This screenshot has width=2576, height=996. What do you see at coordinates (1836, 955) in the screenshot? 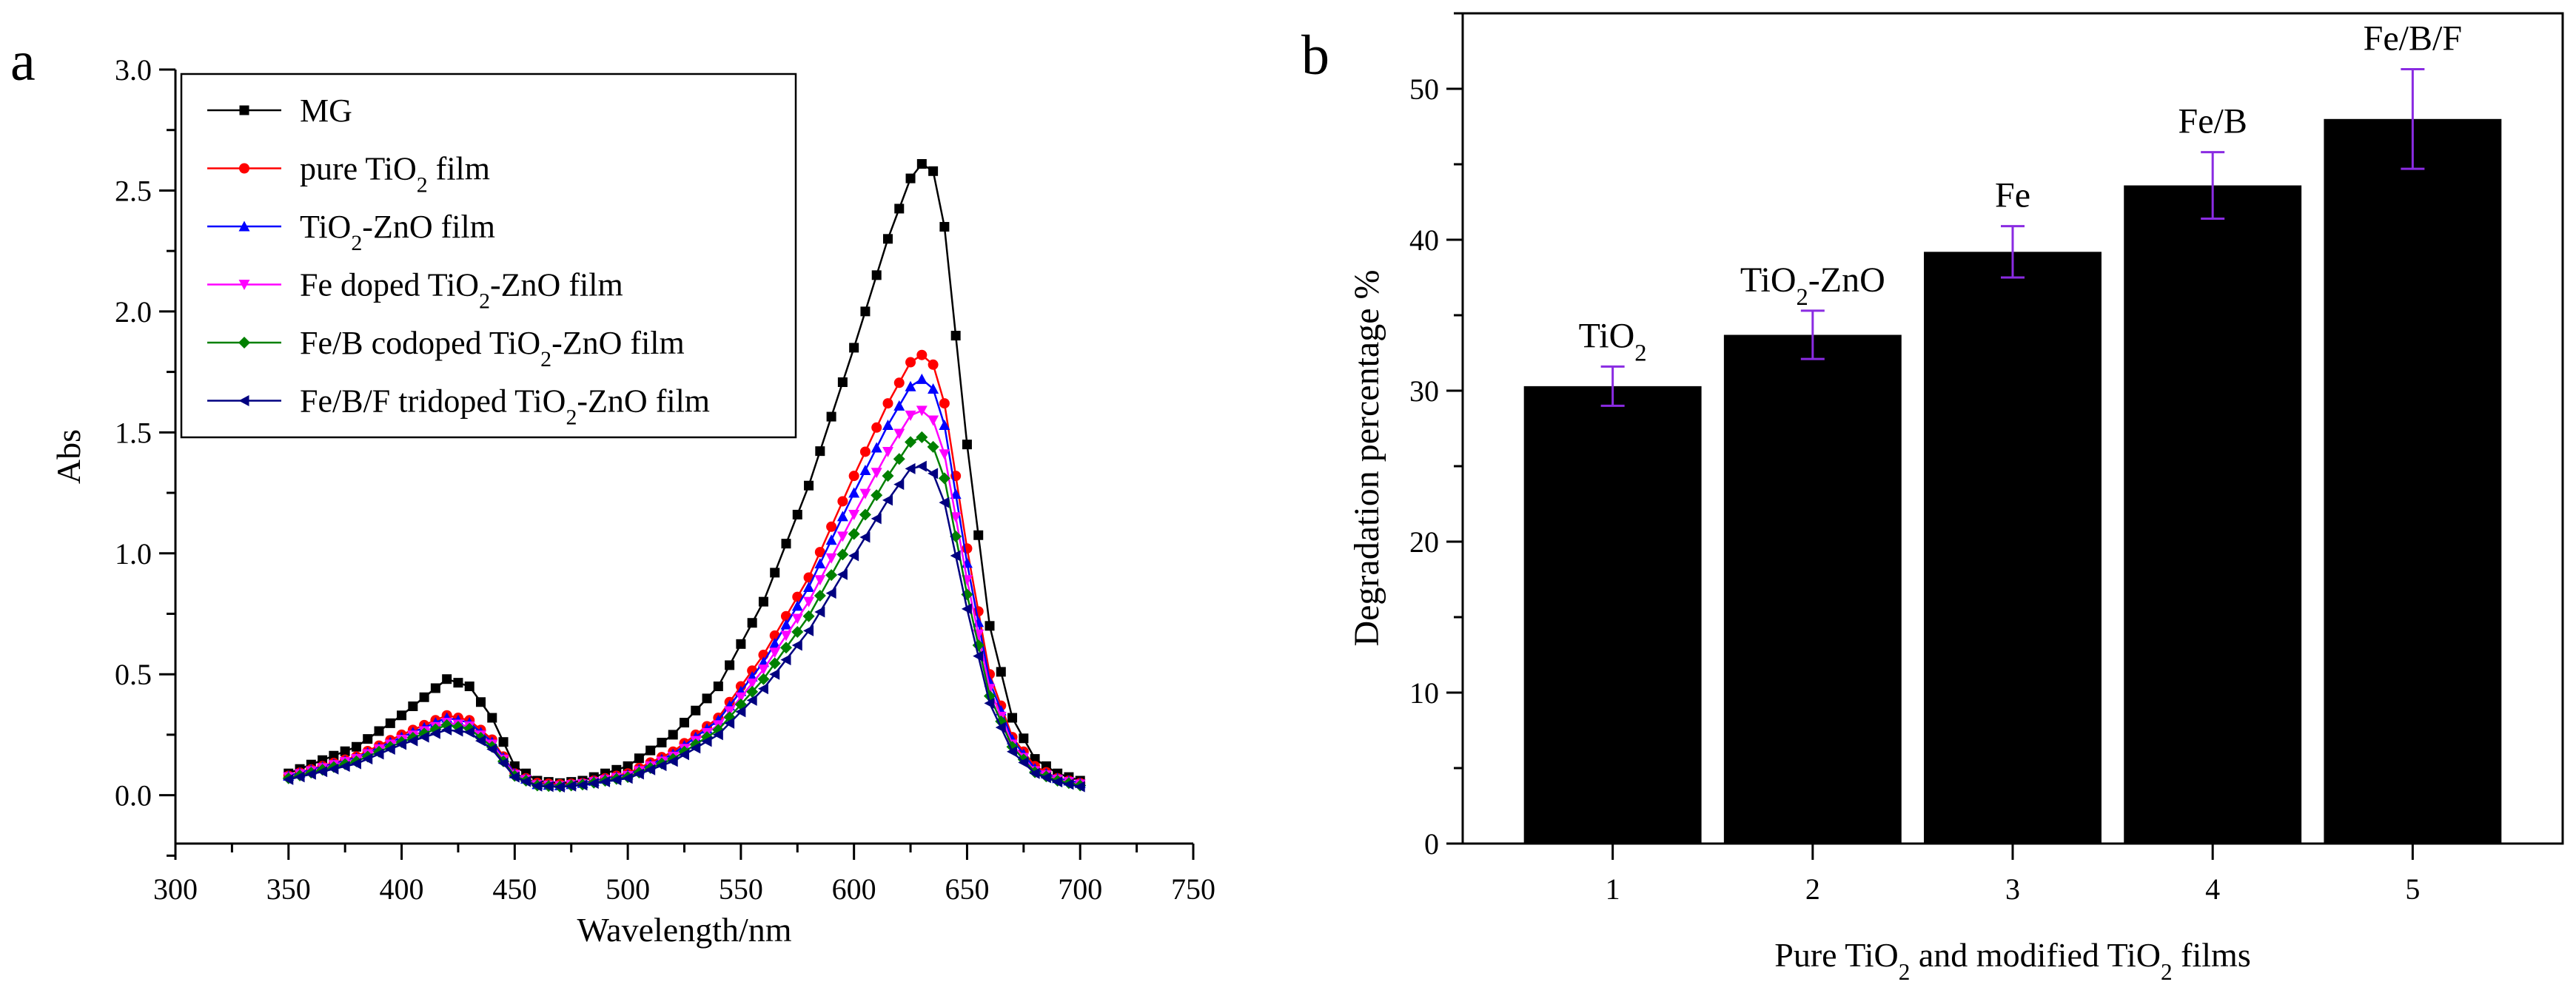
I see `text-span: Pure TiO` at bounding box center [1836, 955].